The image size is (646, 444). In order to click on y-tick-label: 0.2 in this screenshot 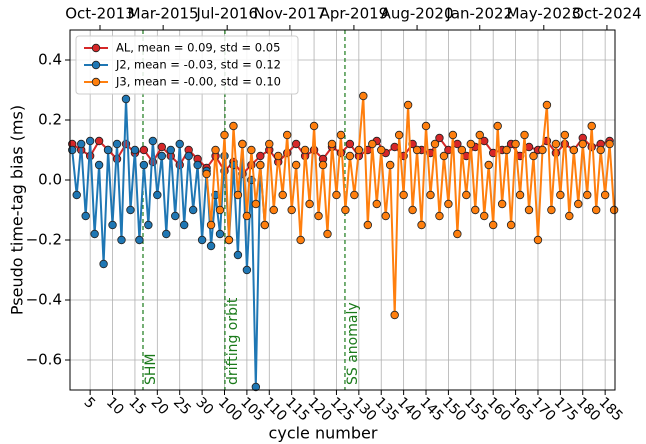, I will do `click(50, 120)`.